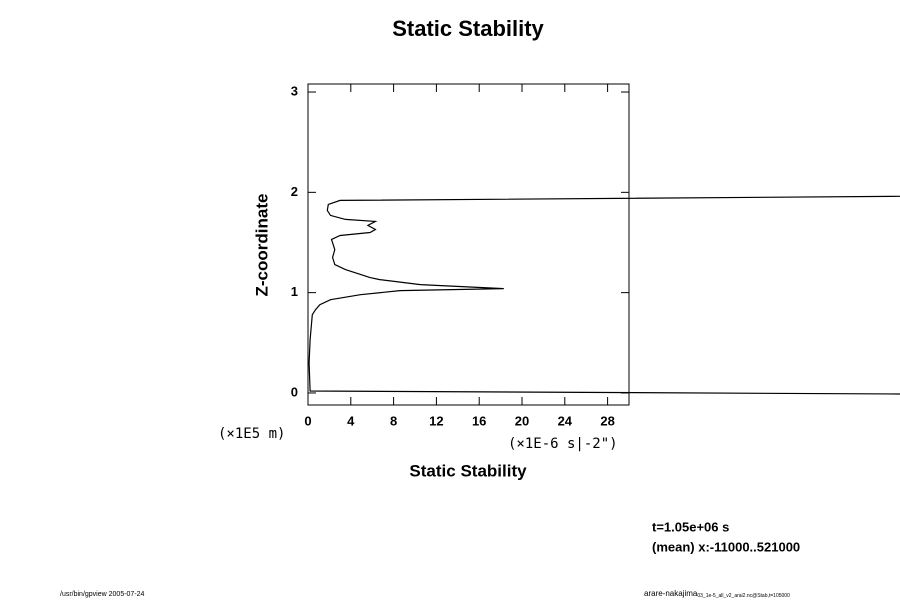 The height and width of the screenshot is (600, 900). I want to click on x-tick-label: 20, so click(522, 420).